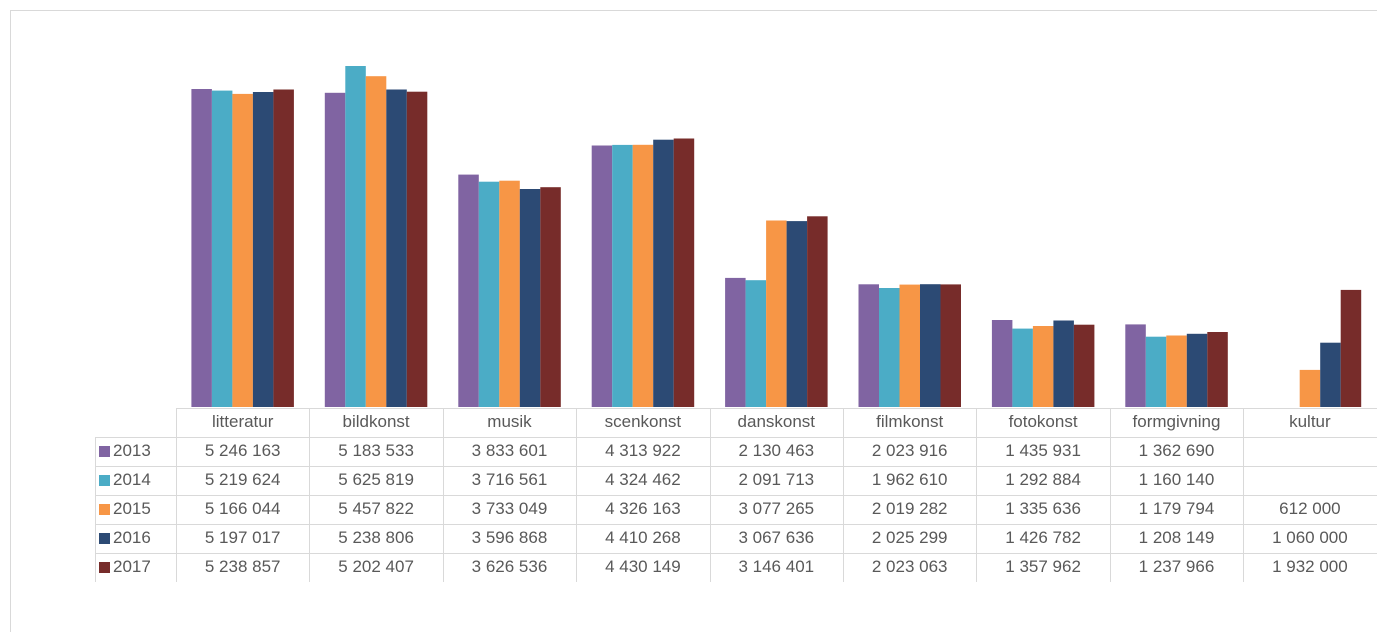 This screenshot has height=632, width=1377. What do you see at coordinates (602, 276) in the screenshot?
I see `bar-scenkonst-2013` at bounding box center [602, 276].